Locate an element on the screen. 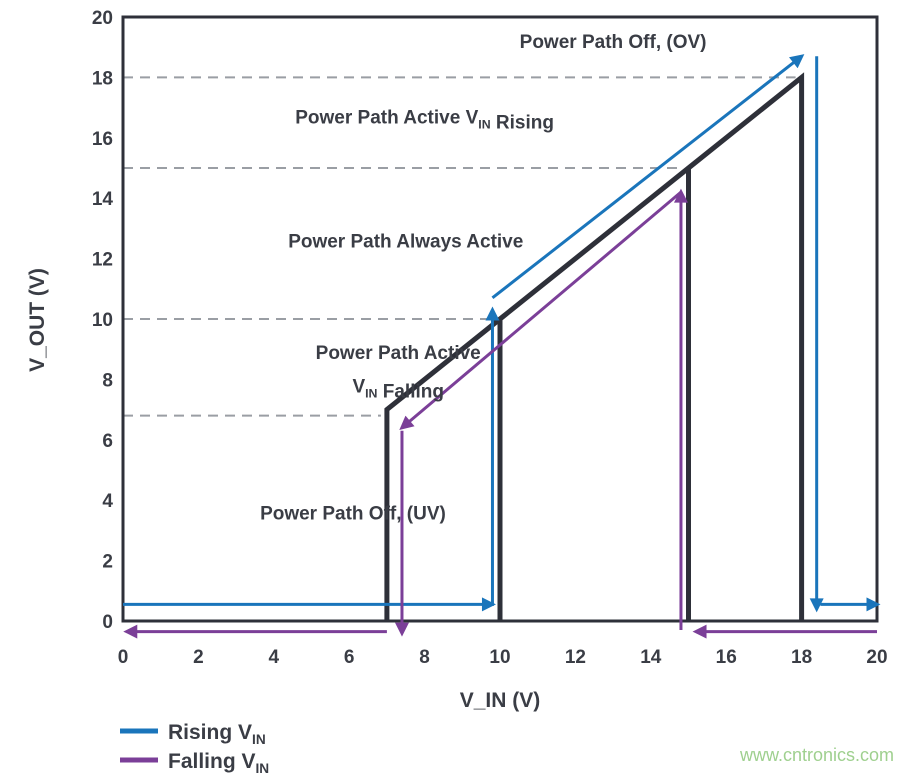  y-tick-label: 0 is located at coordinates (107, 622).